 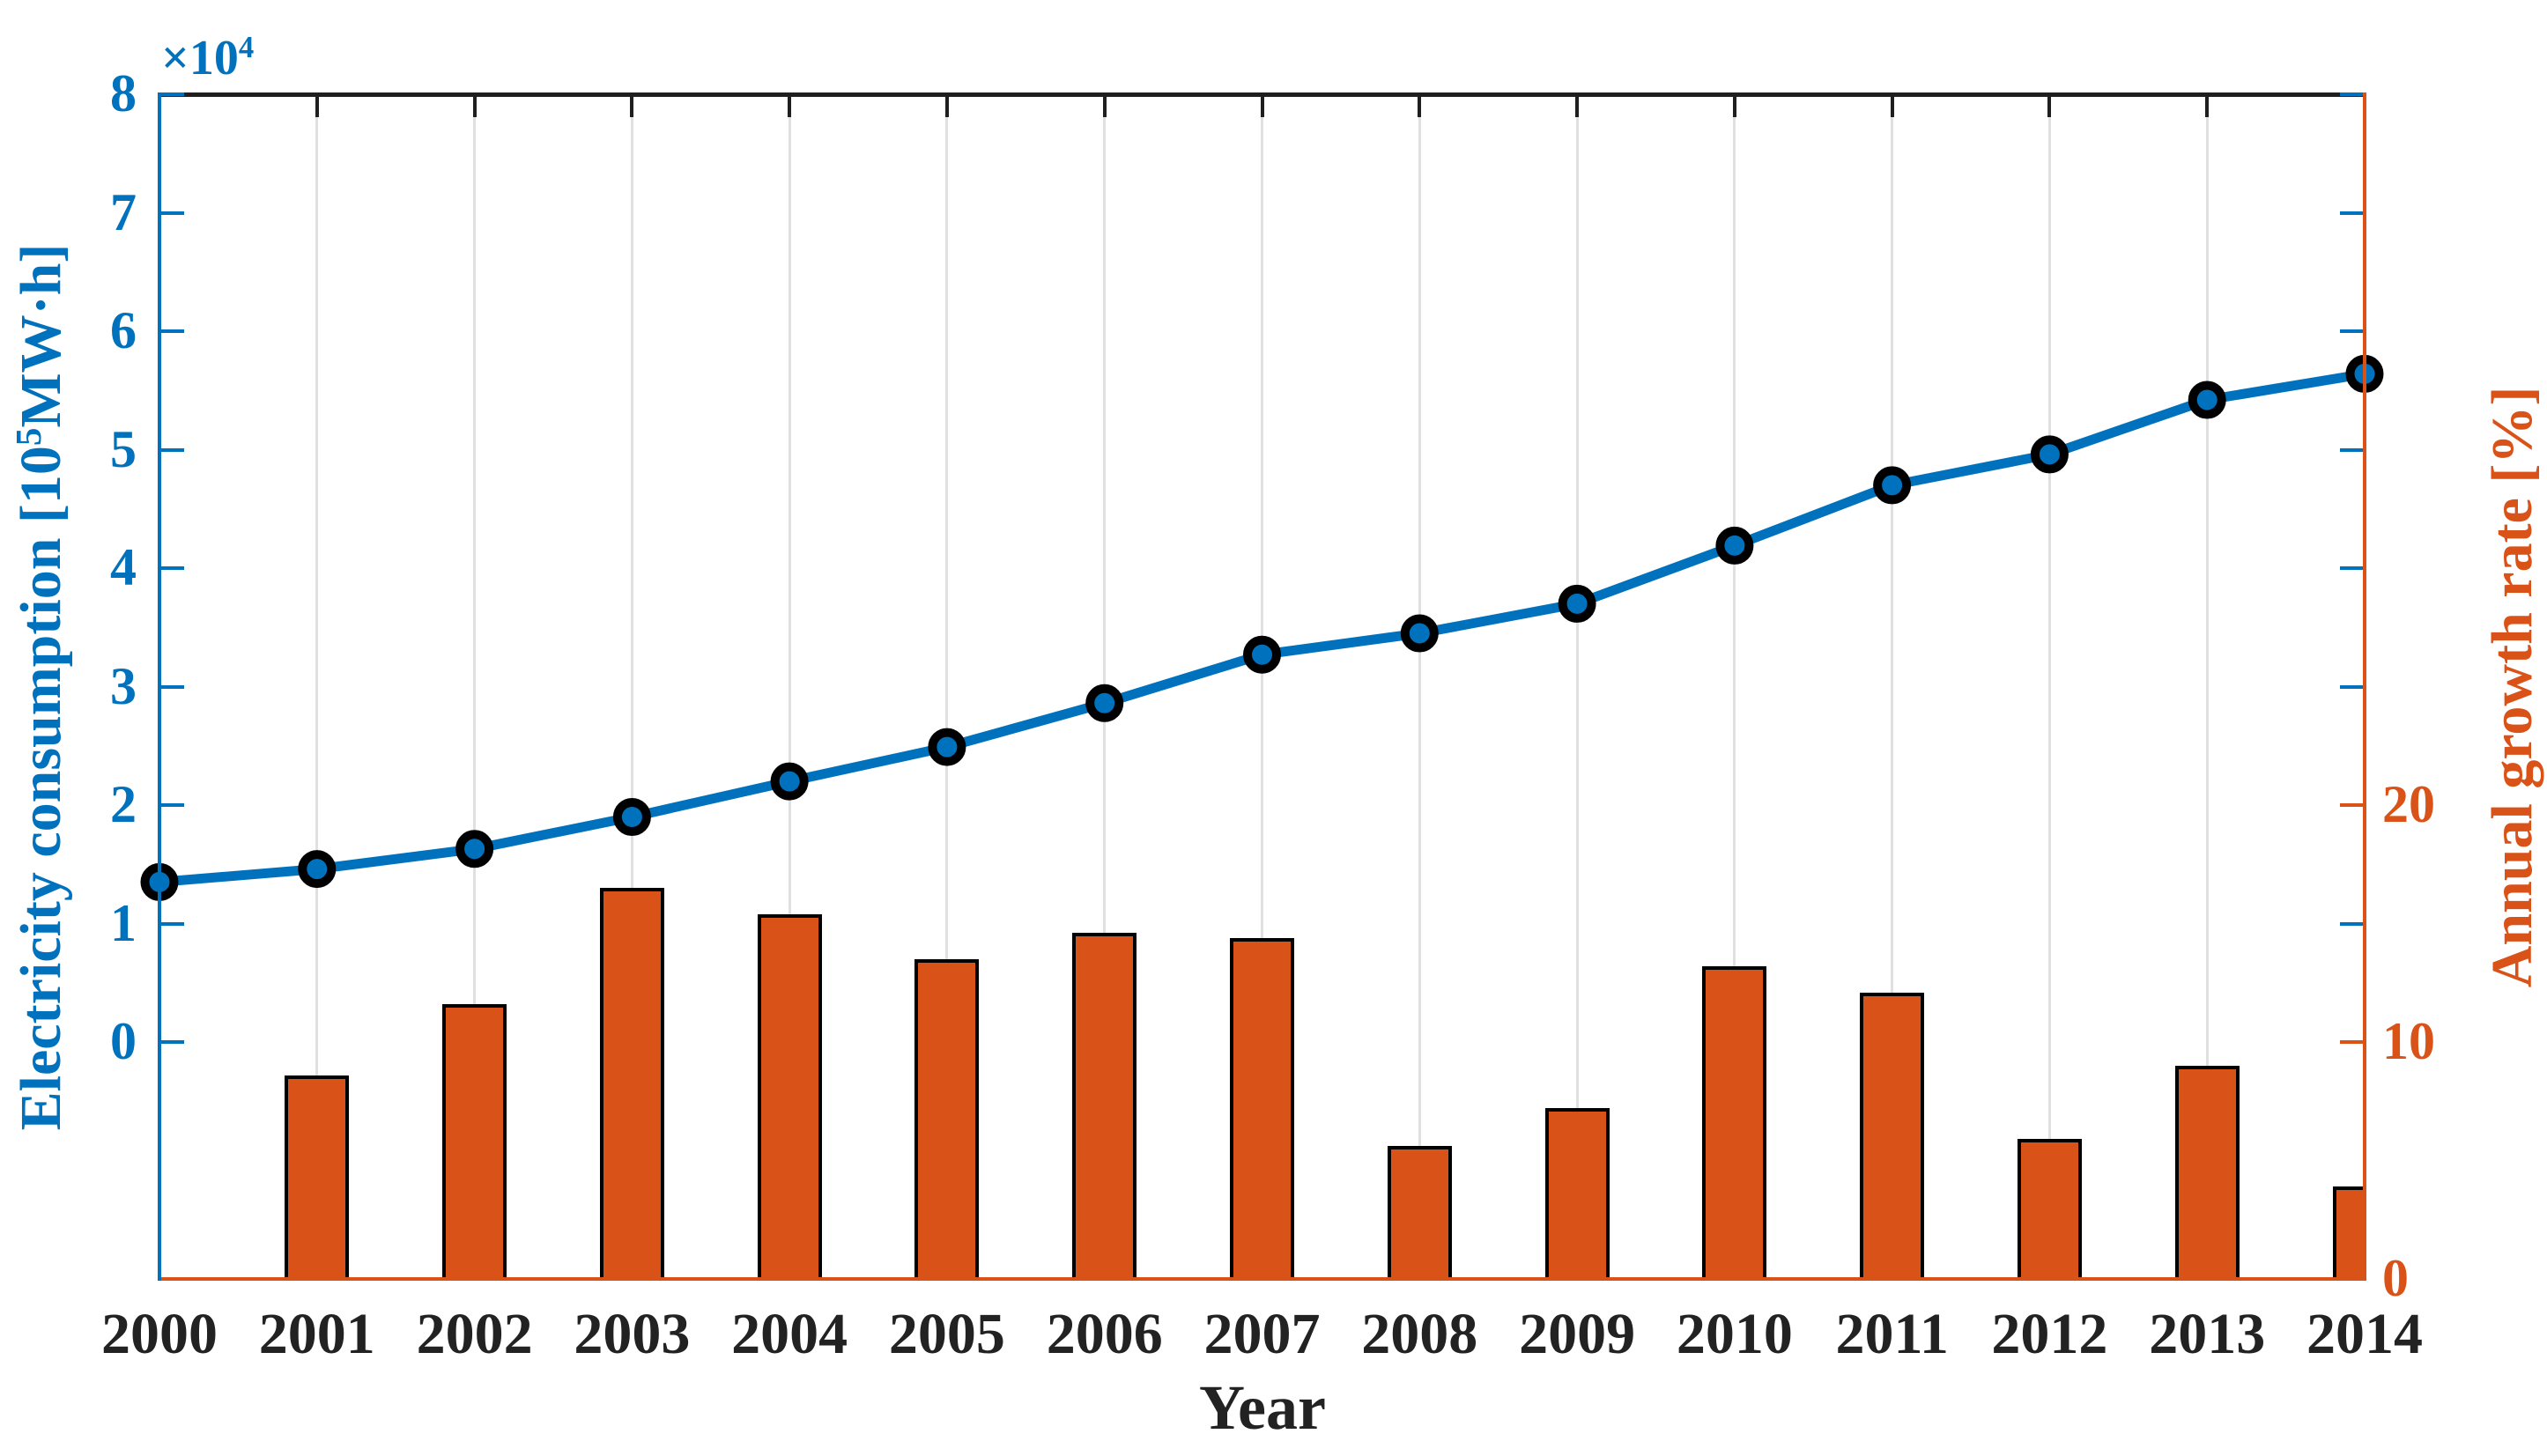 I want to click on bar-2010, so click(x=1734, y=1123).